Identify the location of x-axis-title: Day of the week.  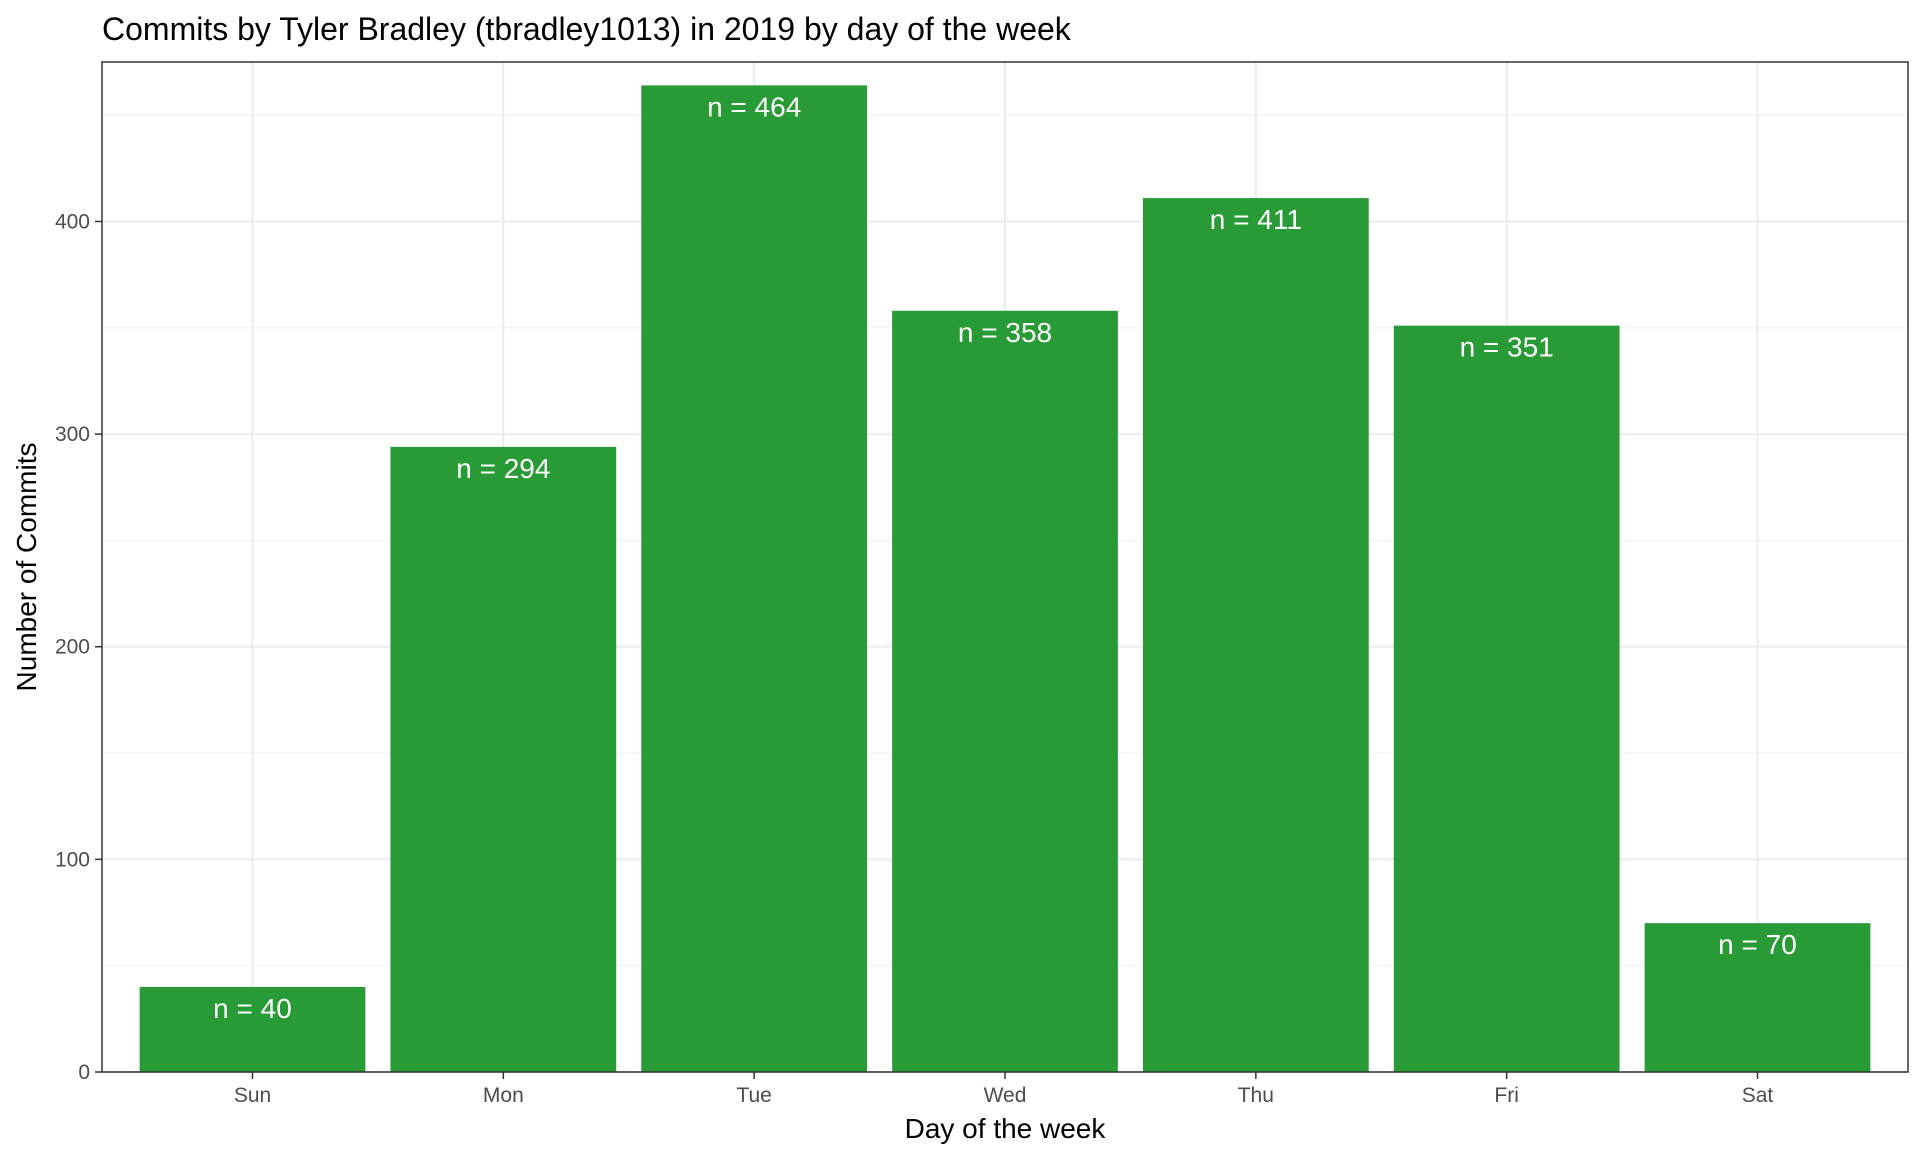
(1006, 1128).